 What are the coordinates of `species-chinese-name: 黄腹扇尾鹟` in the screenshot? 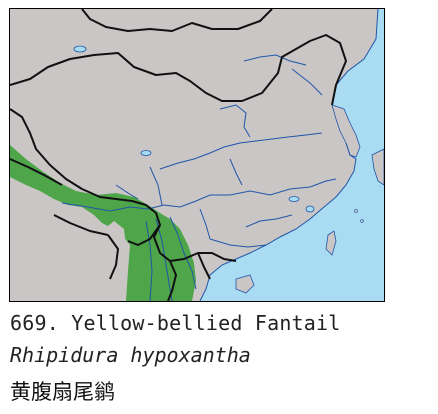 It's located at (62, 392).